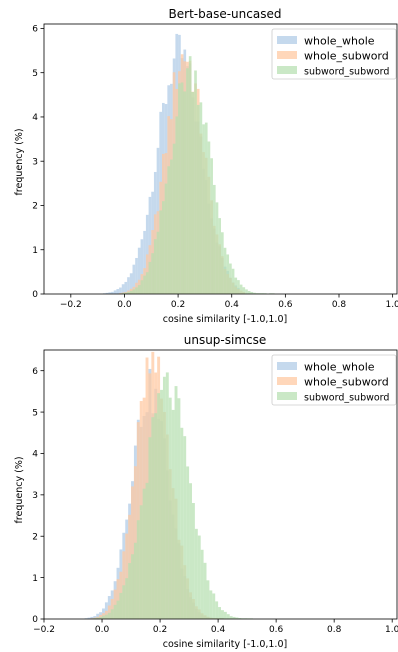 Image resolution: width=398 pixels, height=652 pixels. Describe the element at coordinates (232, 305) in the screenshot. I see `x-tick-label: 0.4` at that location.